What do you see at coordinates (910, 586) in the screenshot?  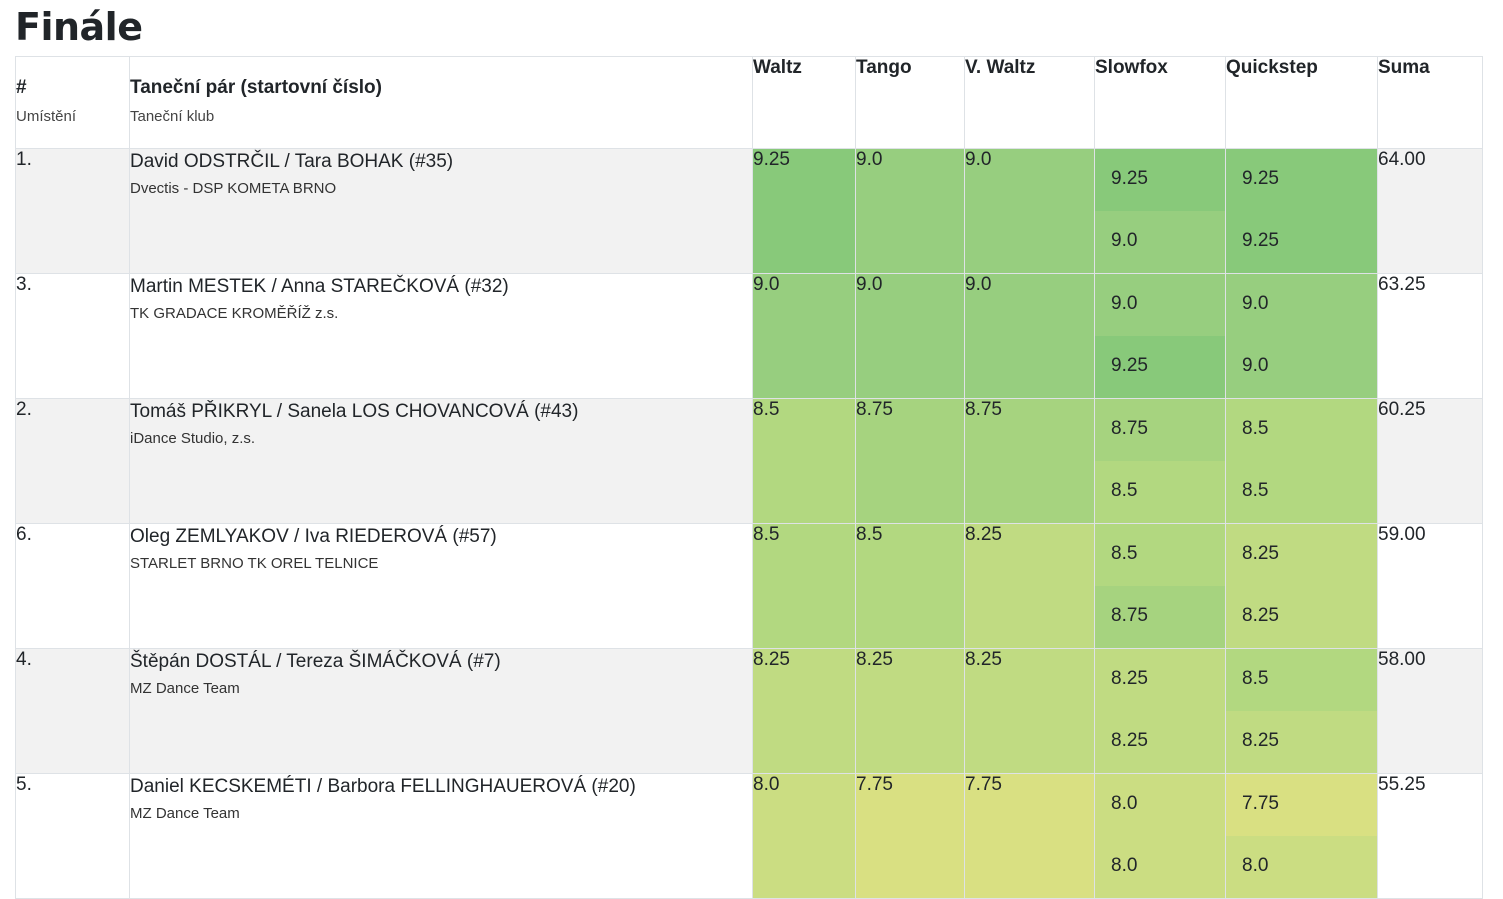 I see `score-tango: 8.5` at bounding box center [910, 586].